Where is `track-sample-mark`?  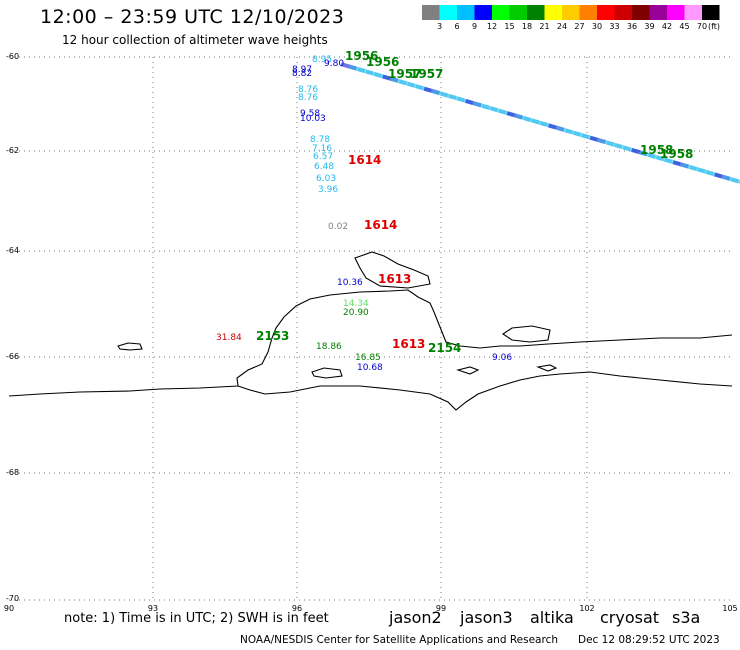 track-sample-mark is located at coordinates (735, 181).